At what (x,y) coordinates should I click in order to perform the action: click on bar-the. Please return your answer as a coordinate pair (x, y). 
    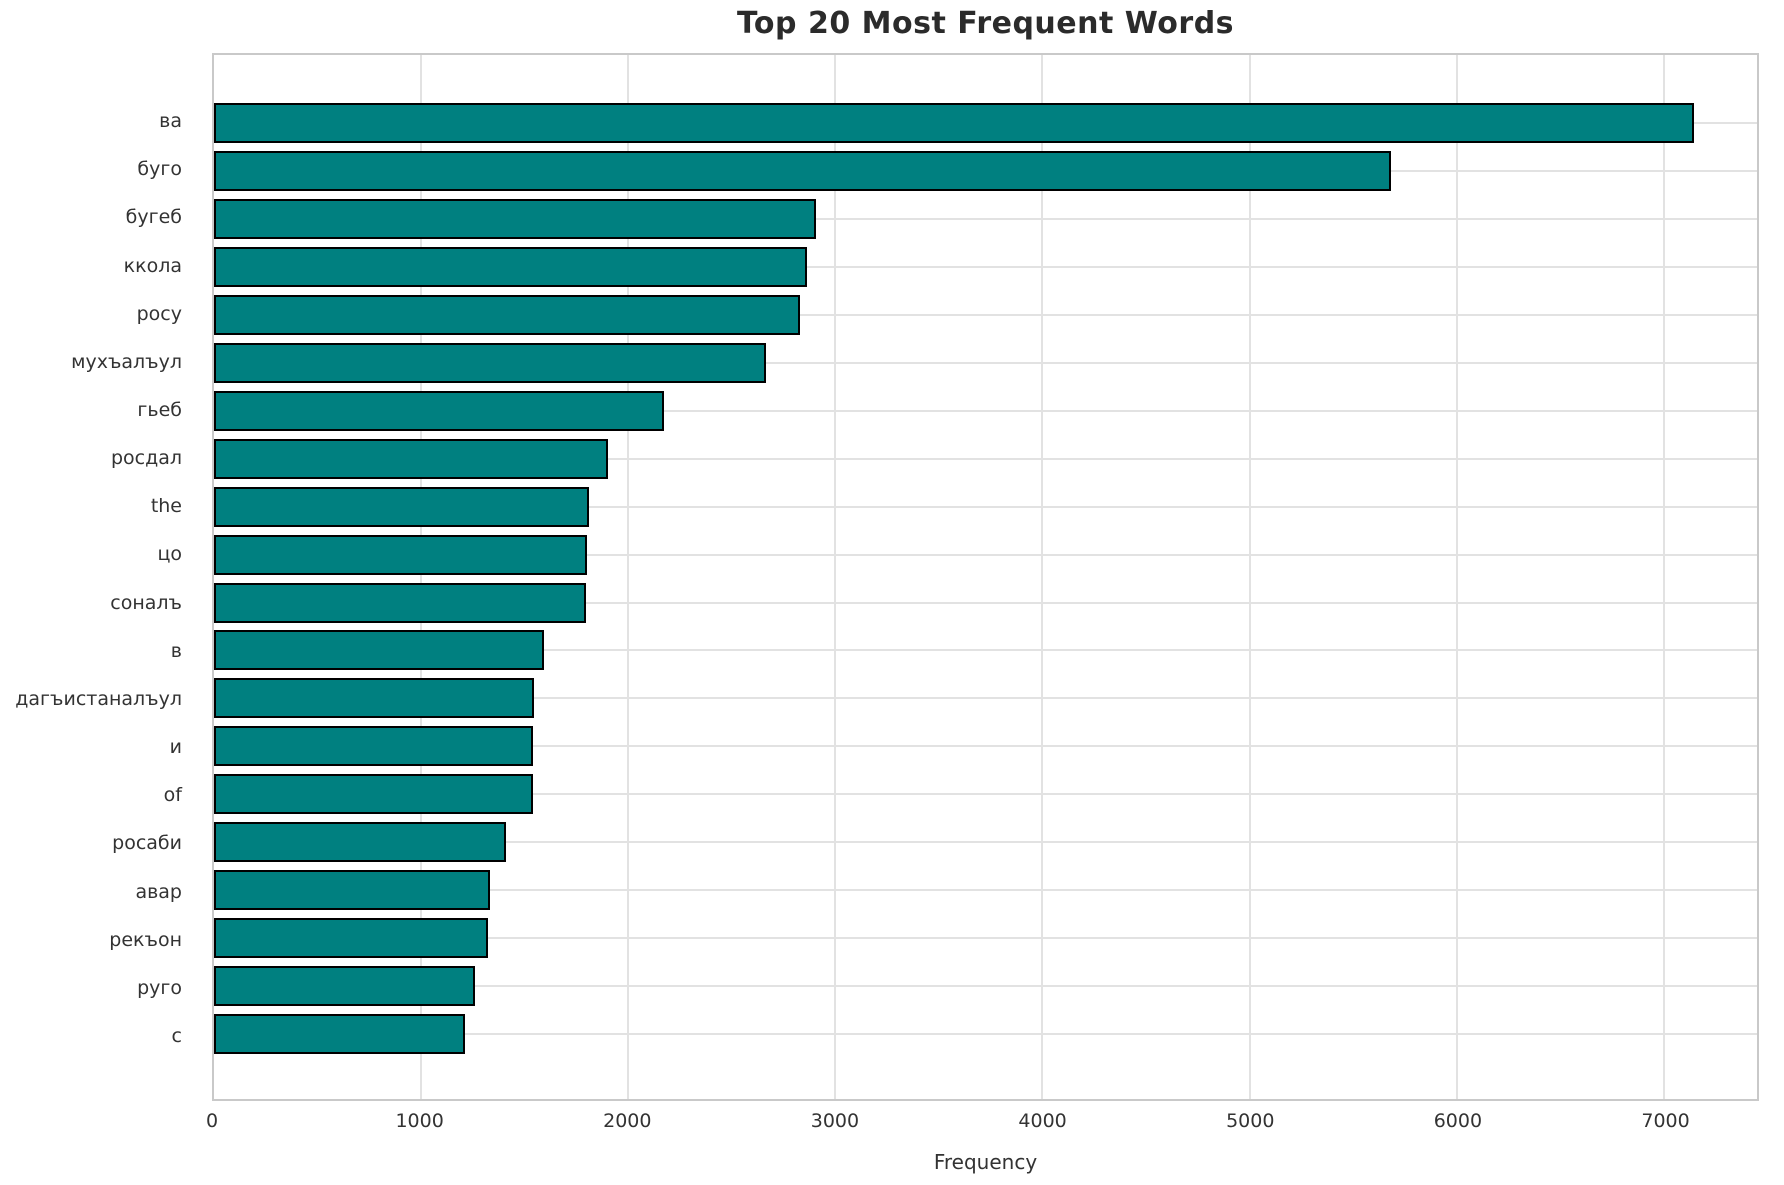
    Looking at the image, I should click on (401, 506).